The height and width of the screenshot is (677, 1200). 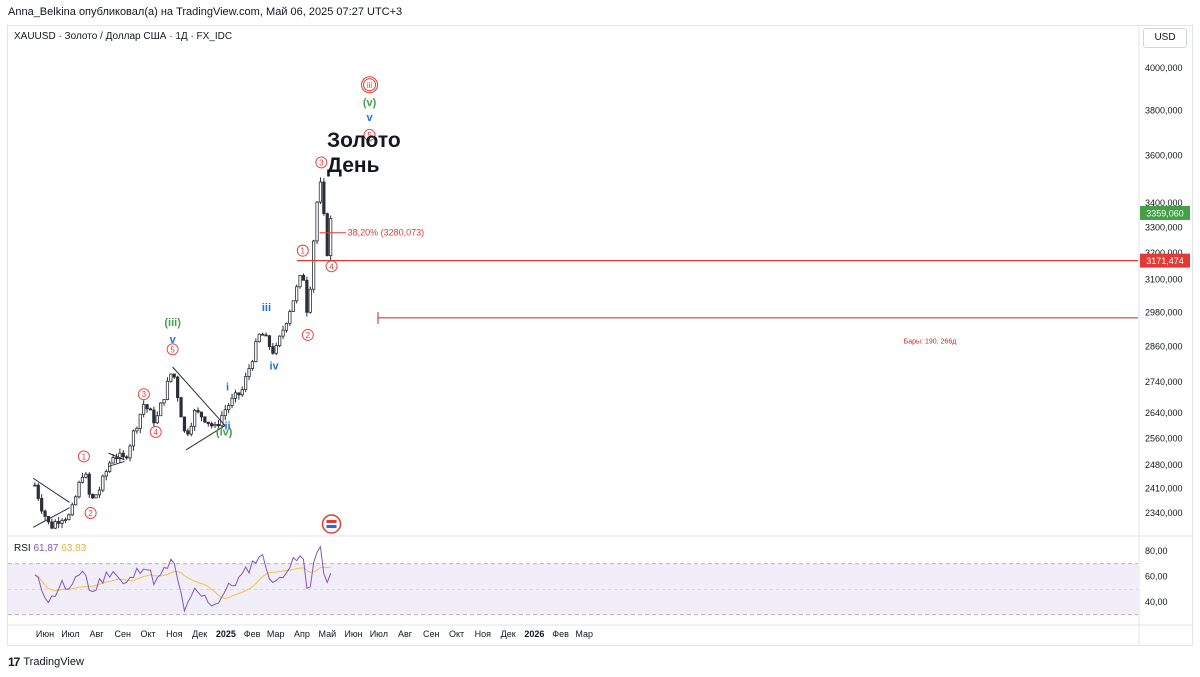 I want to click on x-tick-label: Дек, so click(x=508, y=634).